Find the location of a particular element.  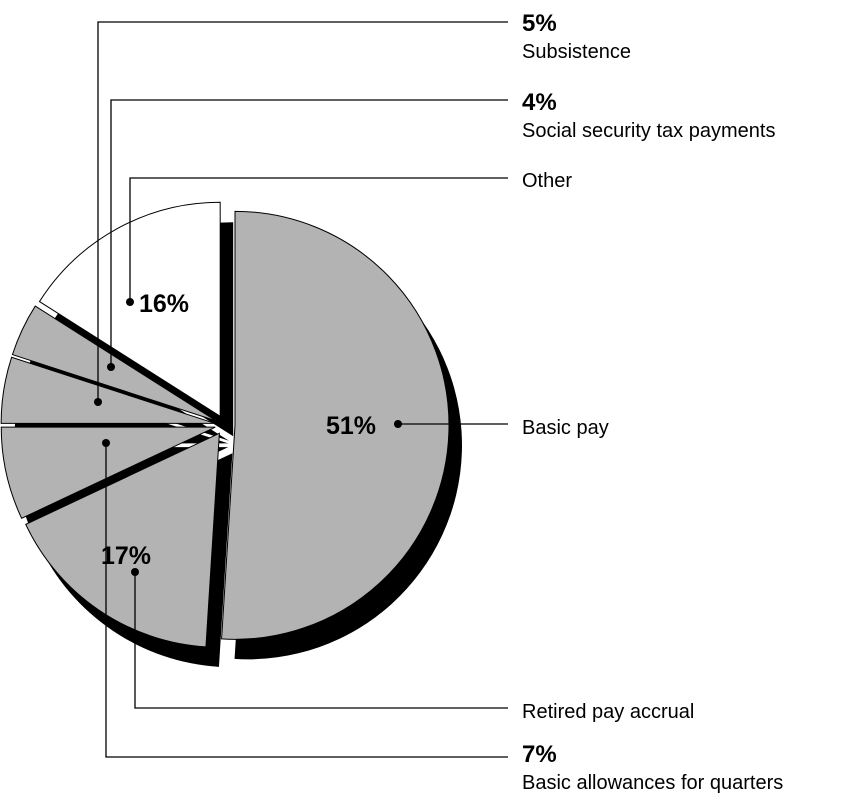

slice-basic-pay is located at coordinates (335, 425).